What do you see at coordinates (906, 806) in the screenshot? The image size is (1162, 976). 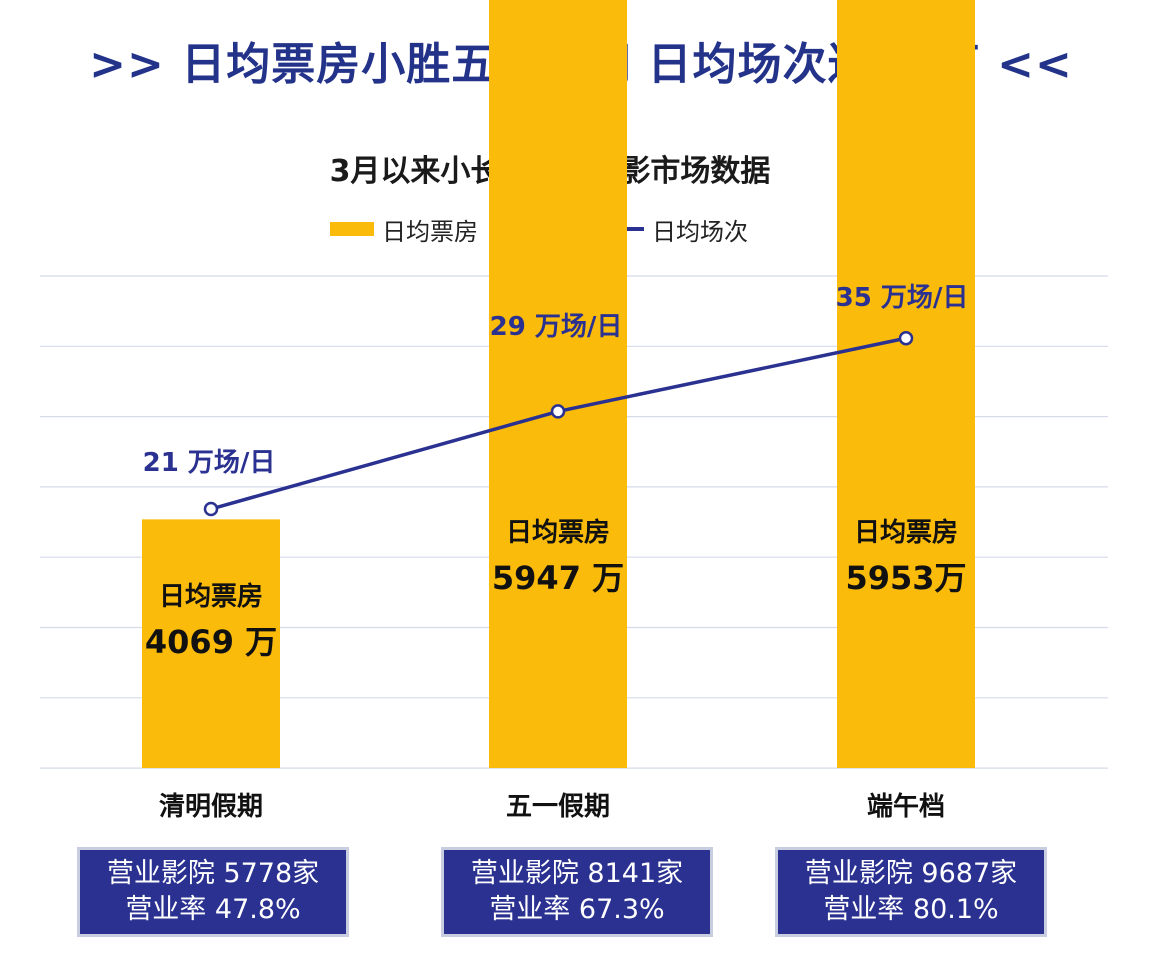 I see `category-label: 端午档` at bounding box center [906, 806].